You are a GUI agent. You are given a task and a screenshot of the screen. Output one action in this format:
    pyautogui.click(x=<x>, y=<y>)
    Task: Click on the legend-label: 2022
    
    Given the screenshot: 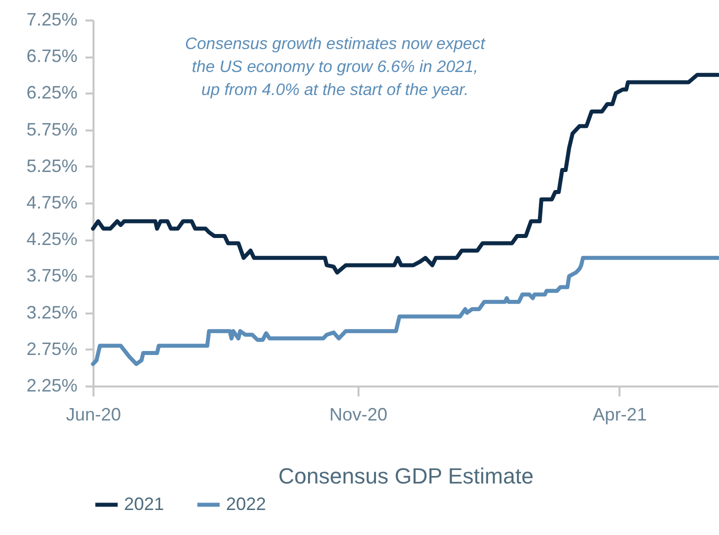 What is the action you would take?
    pyautogui.click(x=246, y=504)
    